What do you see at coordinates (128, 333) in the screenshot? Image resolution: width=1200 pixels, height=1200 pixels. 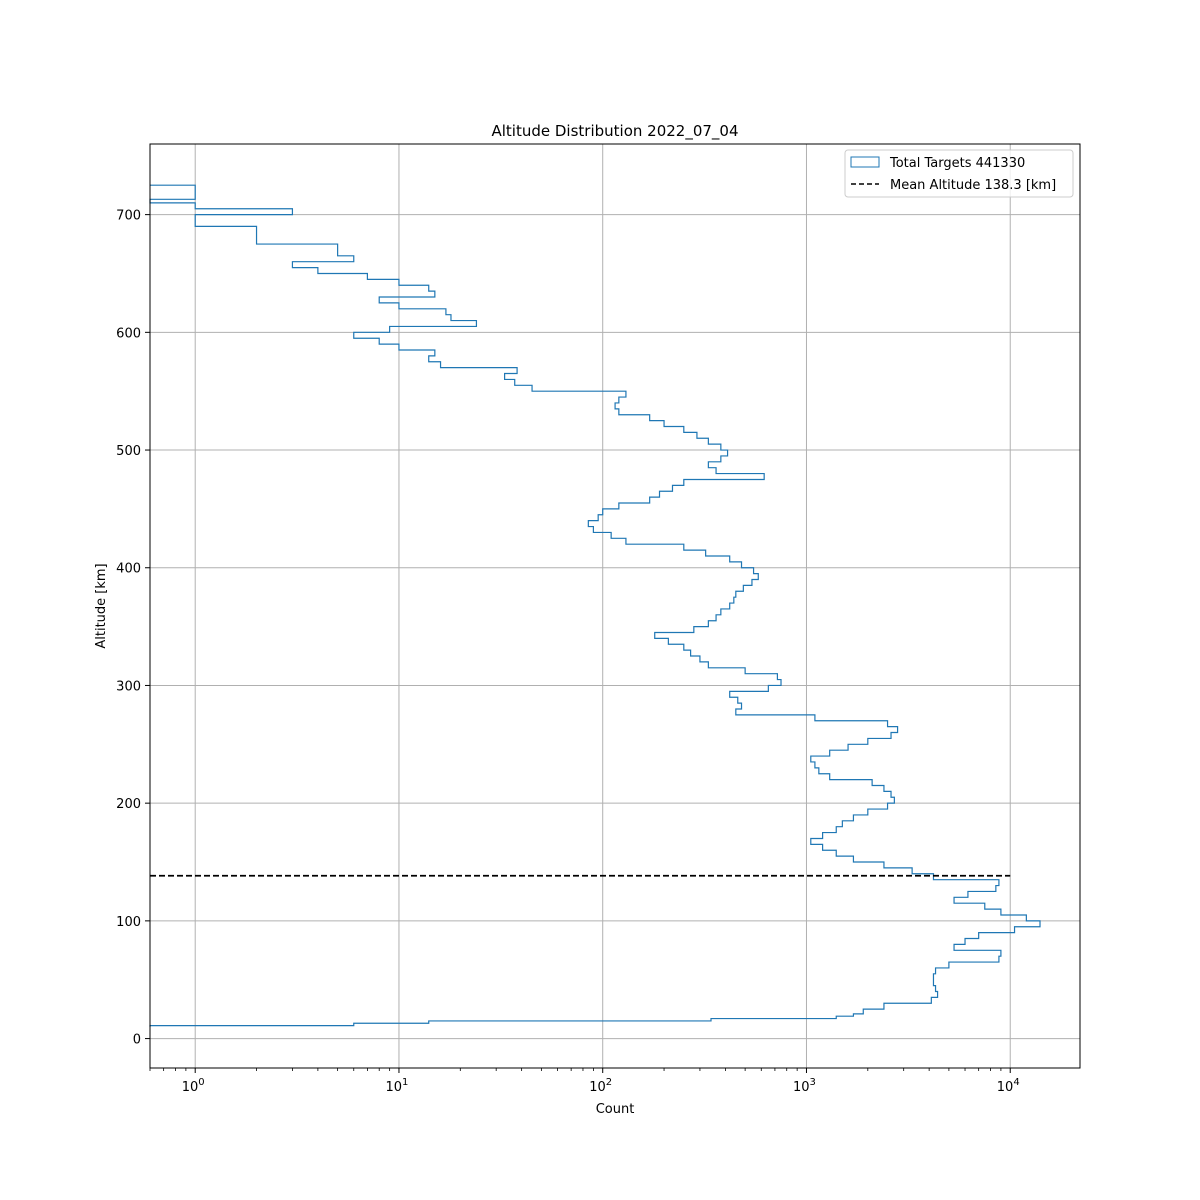 I see `y-tick-label: 600` at bounding box center [128, 333].